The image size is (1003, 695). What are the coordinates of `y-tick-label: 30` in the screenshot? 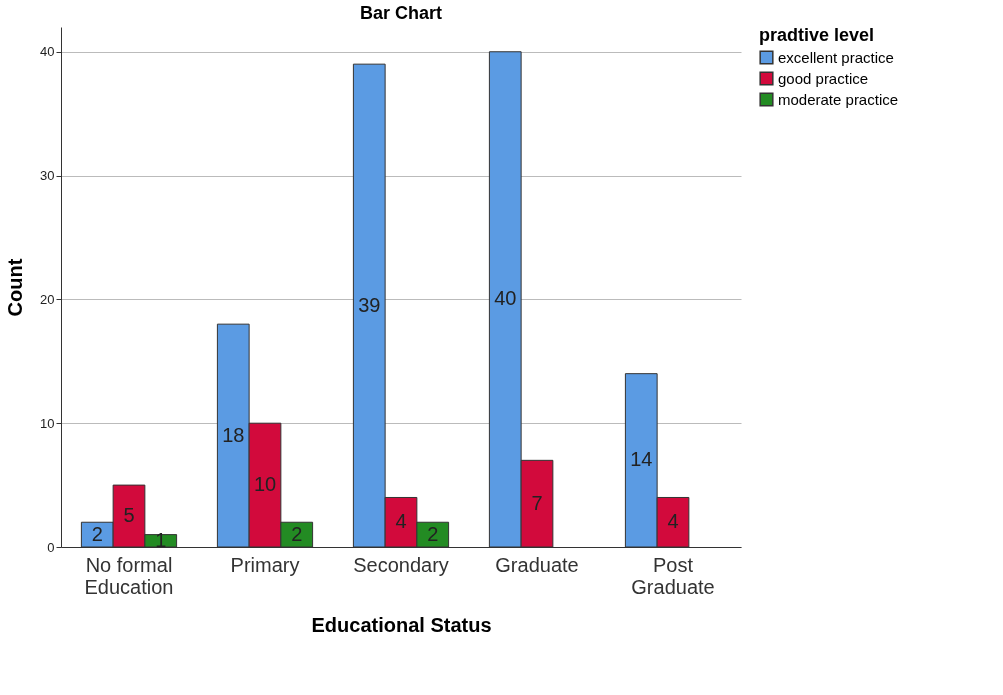 It's located at (47, 176).